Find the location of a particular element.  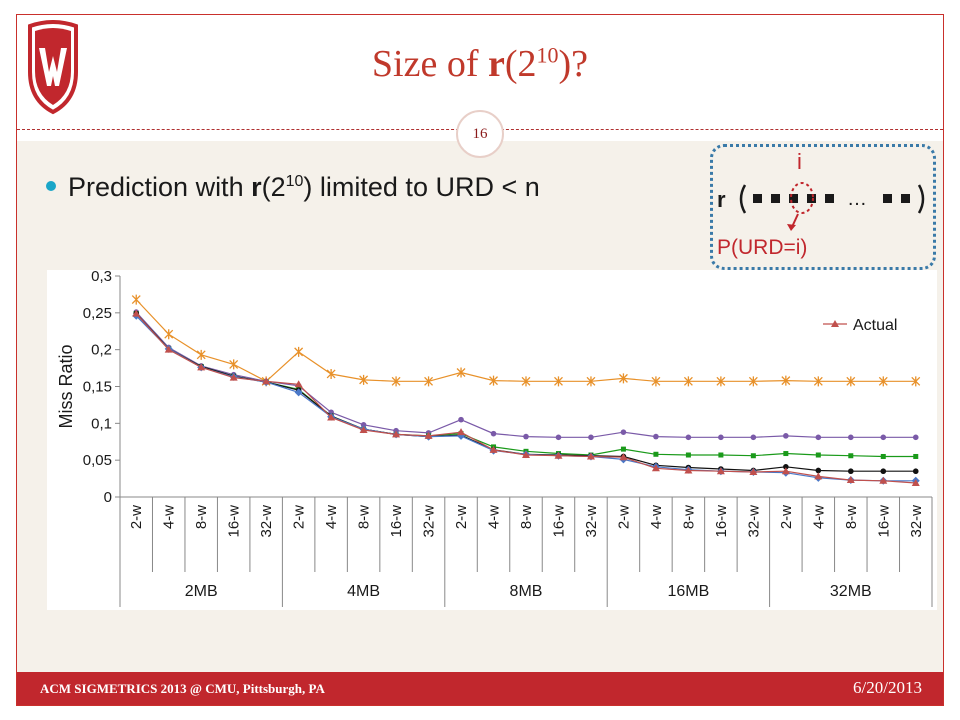

arrowhead-icon is located at coordinates (791, 227).